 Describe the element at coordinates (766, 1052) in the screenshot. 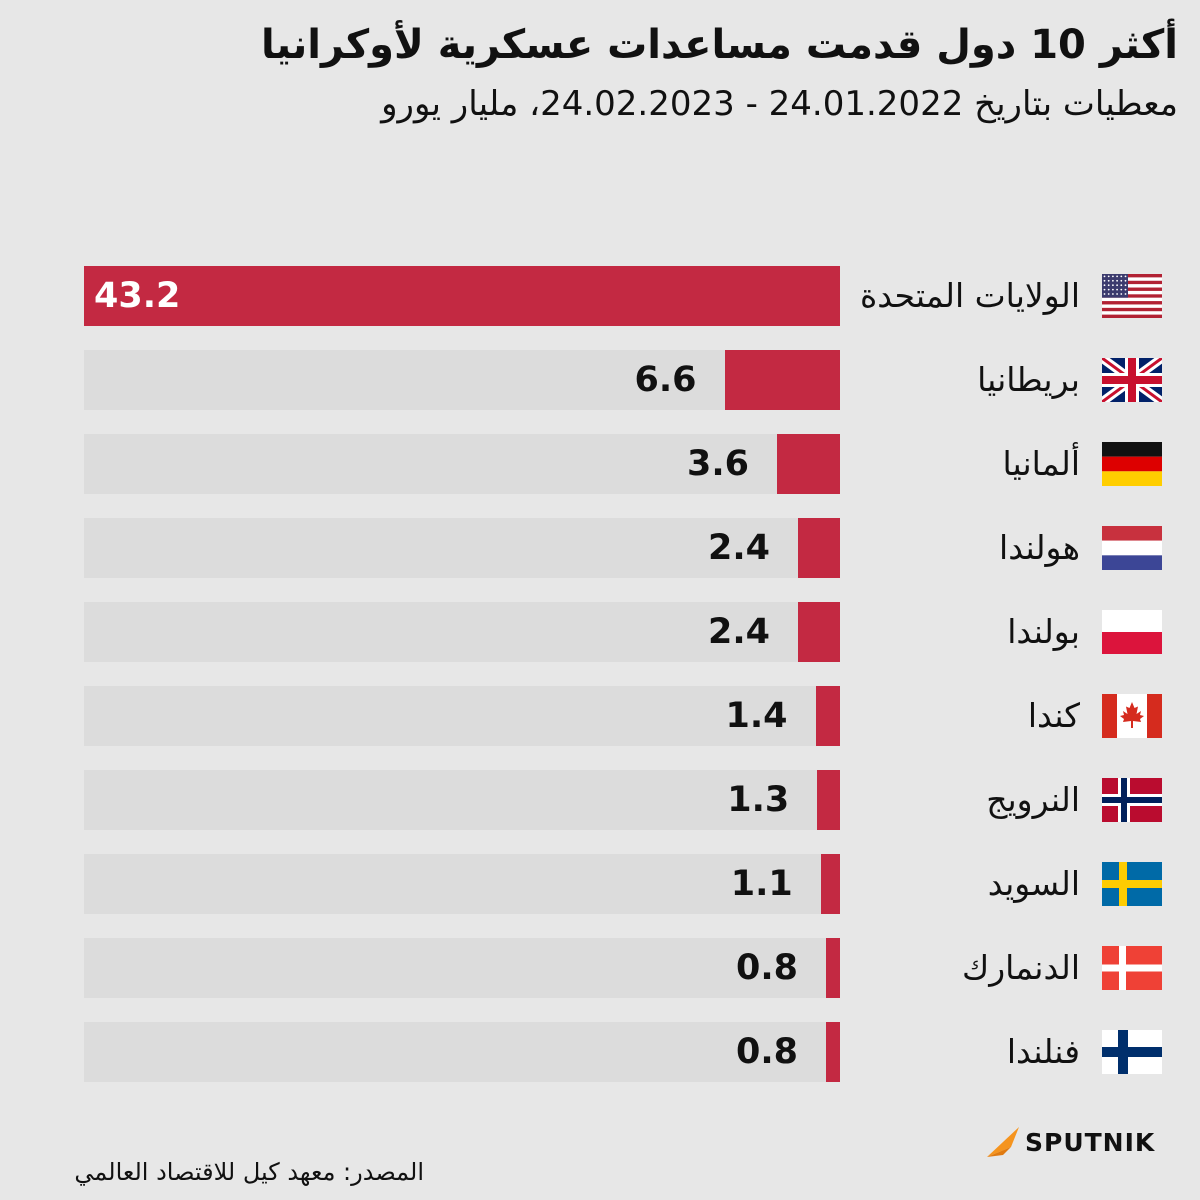

I see `bar-value-label-9: 0.8` at that location.